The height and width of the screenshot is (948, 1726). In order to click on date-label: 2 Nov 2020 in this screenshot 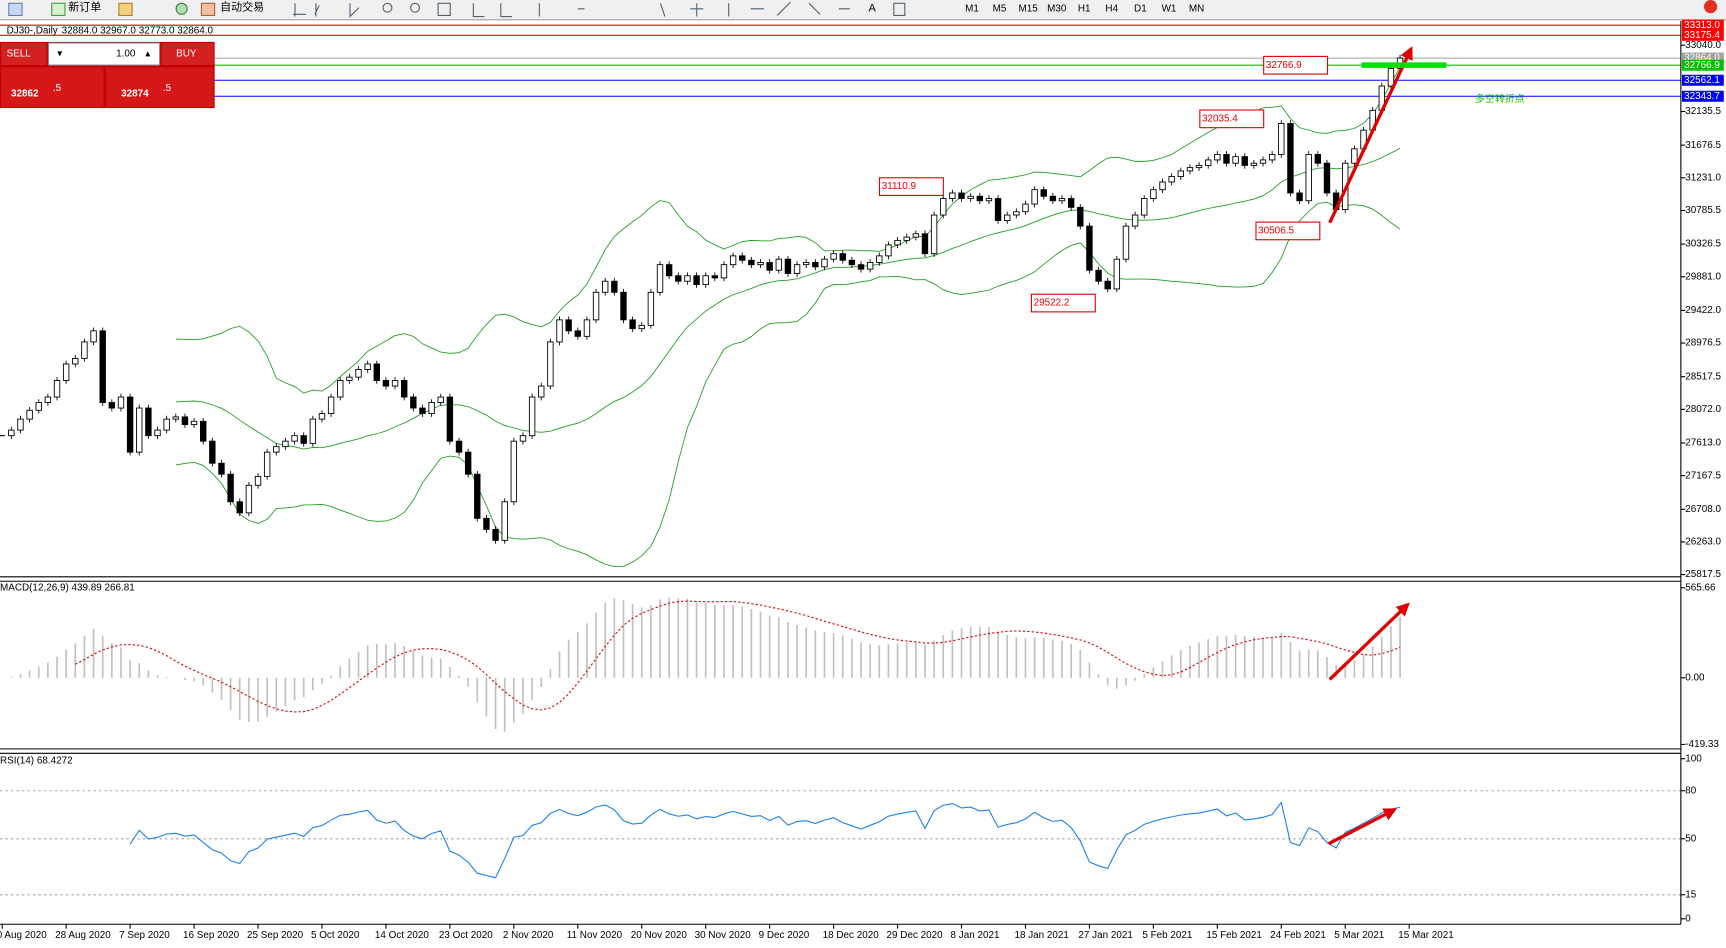, I will do `click(528, 935)`.